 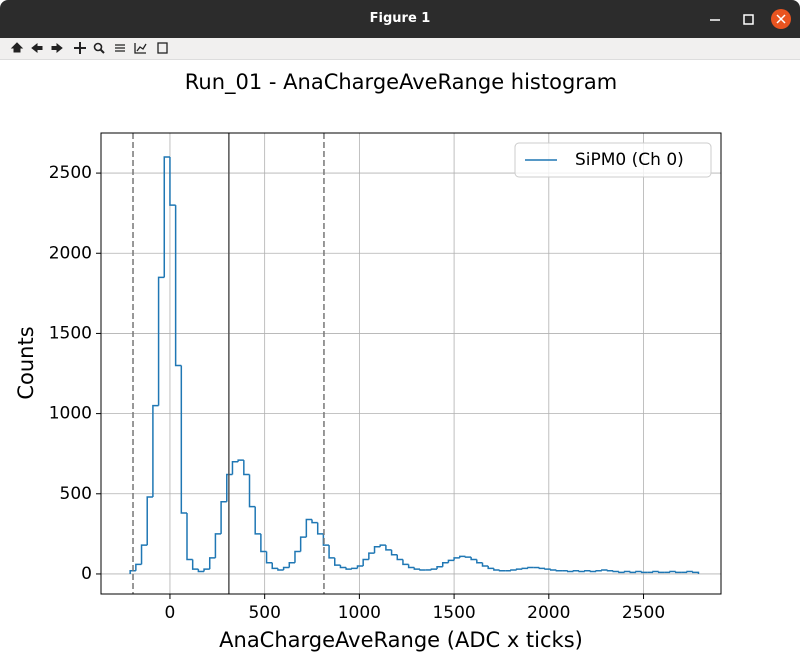 I want to click on toolbar-icons, so click(x=89, y=48).